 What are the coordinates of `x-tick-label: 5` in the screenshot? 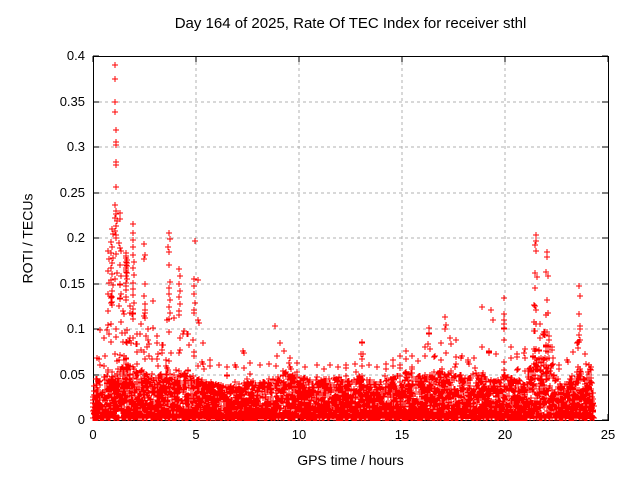 It's located at (196, 434).